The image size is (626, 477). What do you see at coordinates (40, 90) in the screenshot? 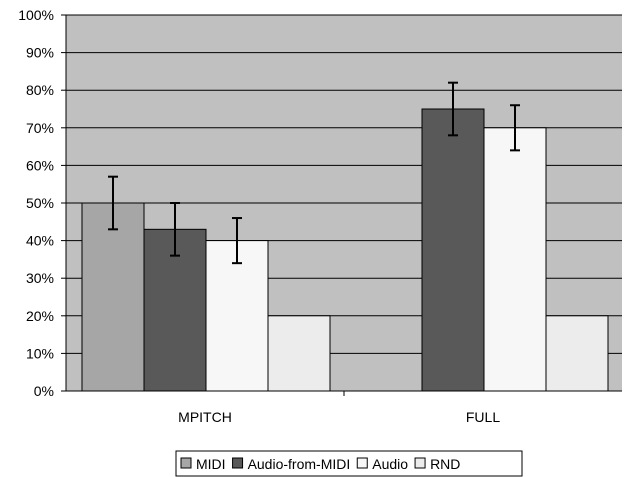
I see `y-tick-label: 80%` at bounding box center [40, 90].